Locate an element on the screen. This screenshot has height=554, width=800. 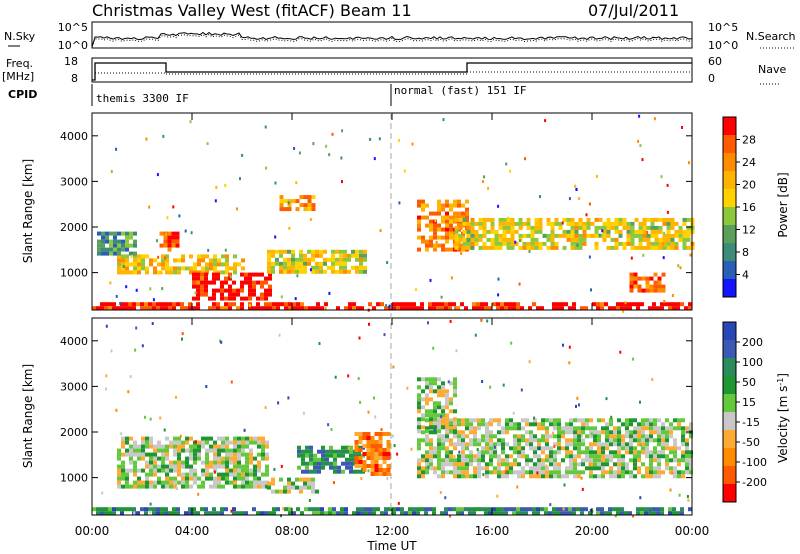
y-tick-label: 3000 is located at coordinates (74, 181).